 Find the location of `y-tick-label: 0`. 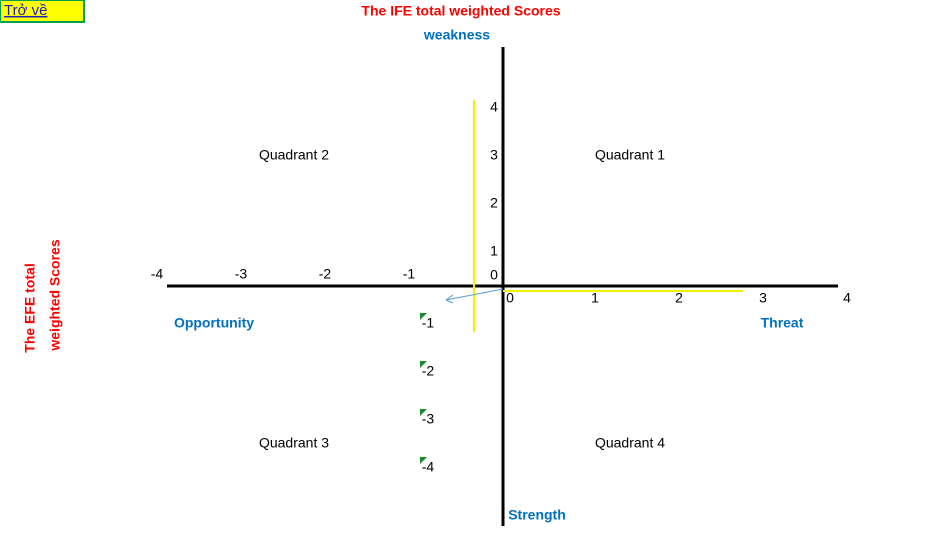

y-tick-label: 0 is located at coordinates (494, 275).